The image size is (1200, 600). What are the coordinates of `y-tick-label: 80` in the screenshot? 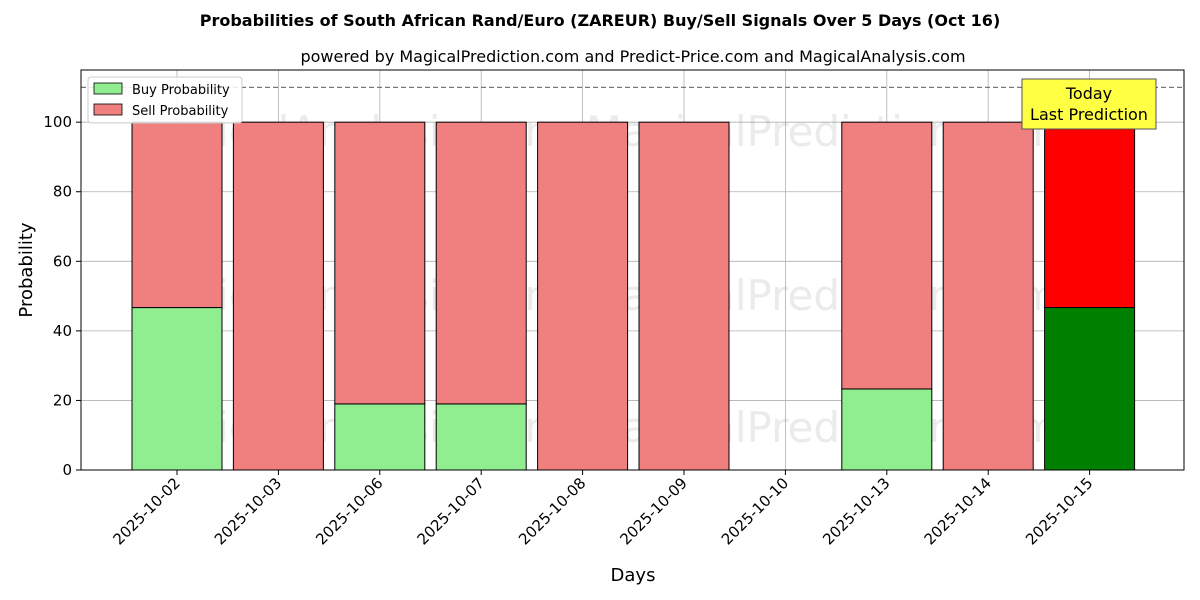 It's located at (62, 192).